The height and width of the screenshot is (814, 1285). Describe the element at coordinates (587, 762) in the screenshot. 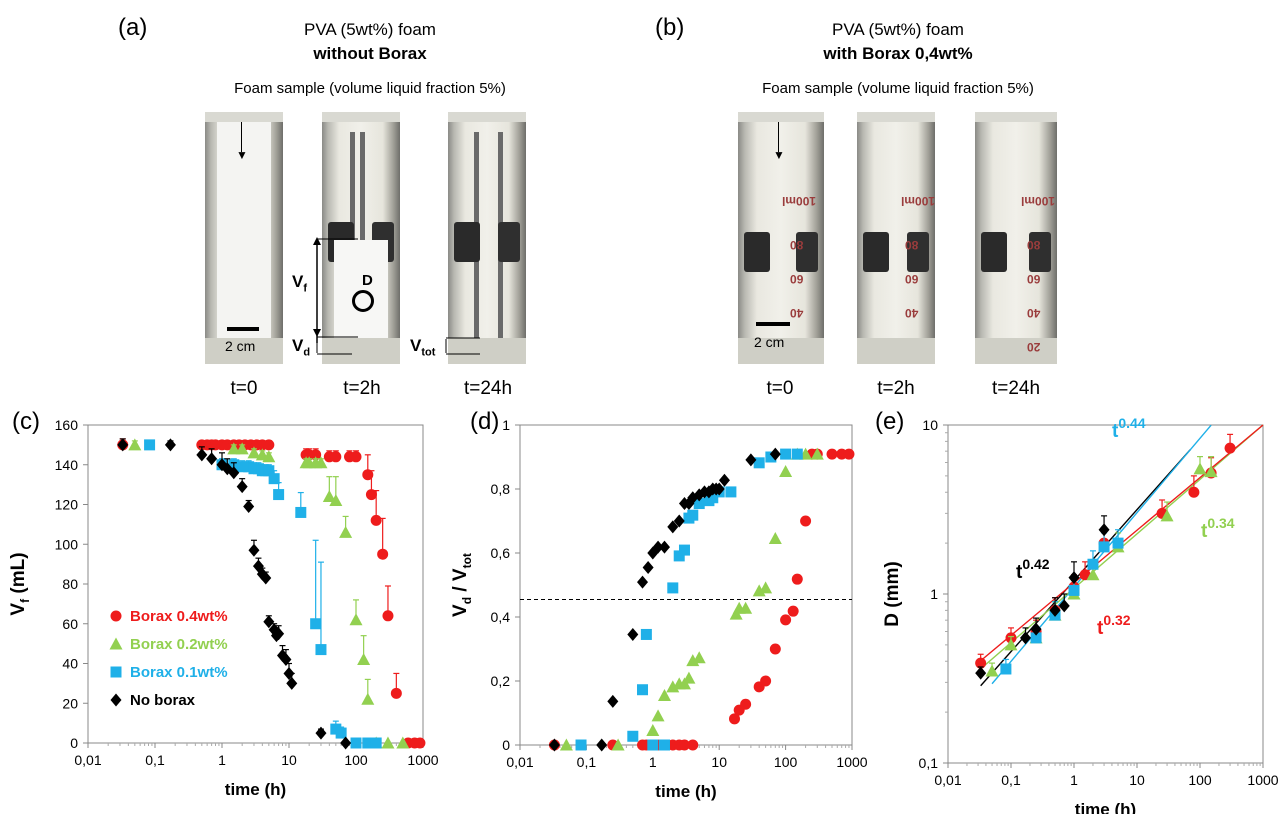

I see `x-tick-label: 0,1` at that location.